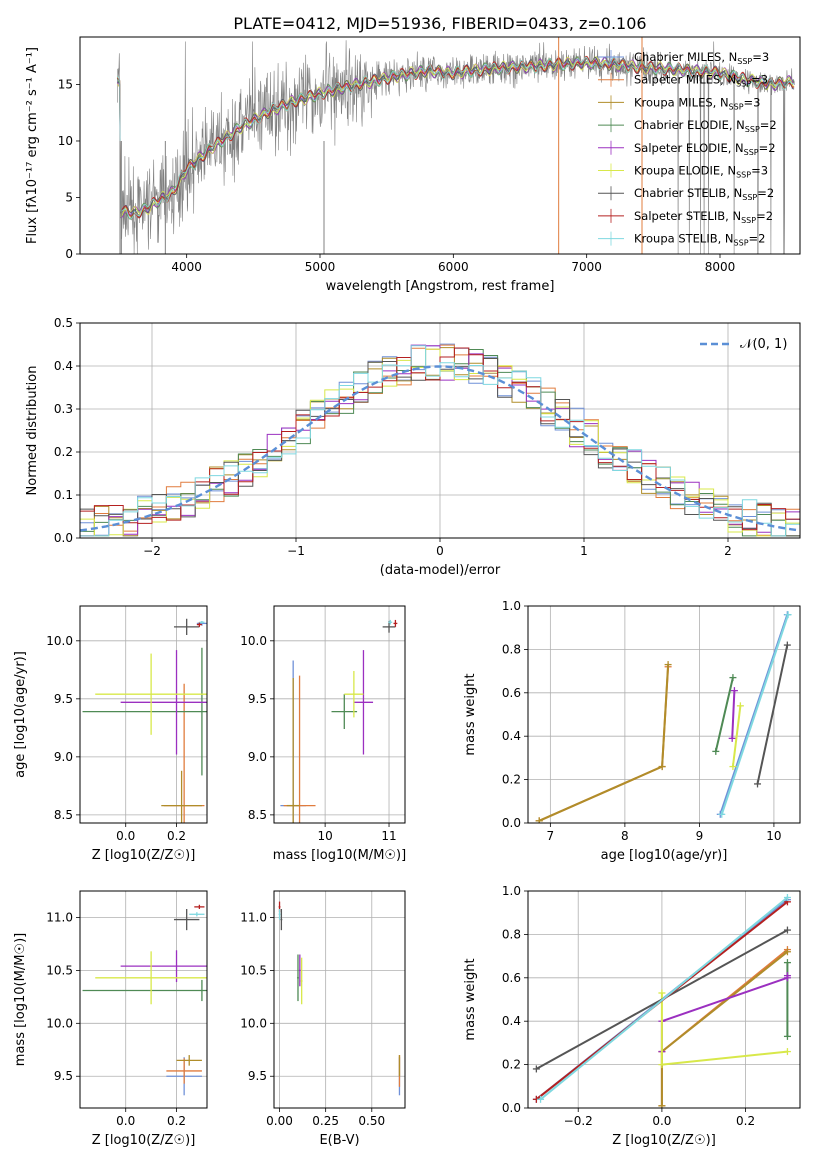 This screenshot has height=1170, width=819. What do you see at coordinates (704, 194) in the screenshot?
I see `legend-label: Chabrier STELIB, NSSP=2` at bounding box center [704, 194].